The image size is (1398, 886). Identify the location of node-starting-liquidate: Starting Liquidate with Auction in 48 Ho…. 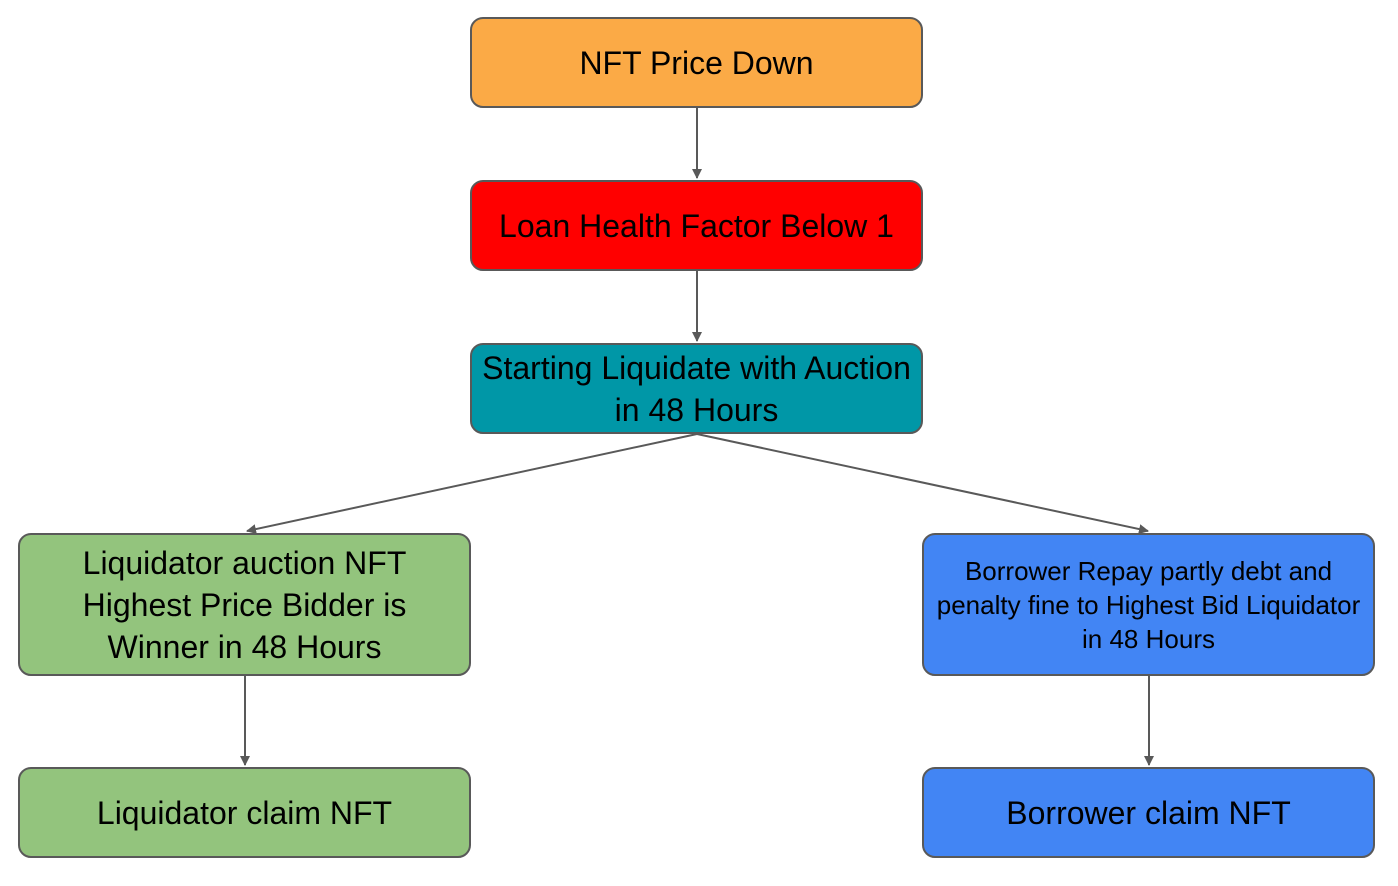
(696, 388).